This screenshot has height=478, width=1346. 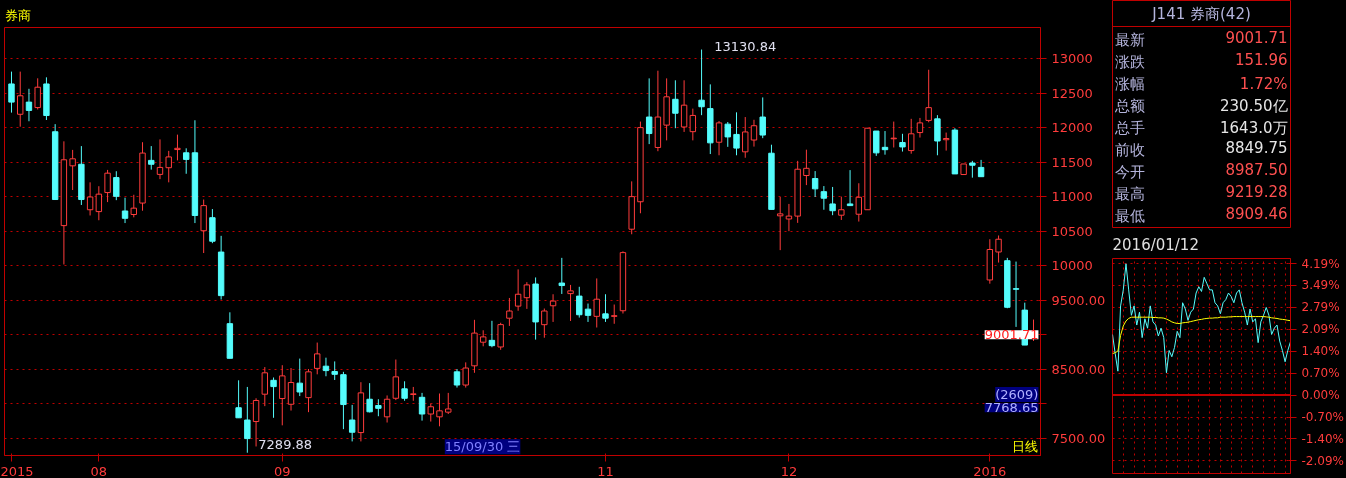 What do you see at coordinates (1130, 149) in the screenshot?
I see `text: 前收` at bounding box center [1130, 149].